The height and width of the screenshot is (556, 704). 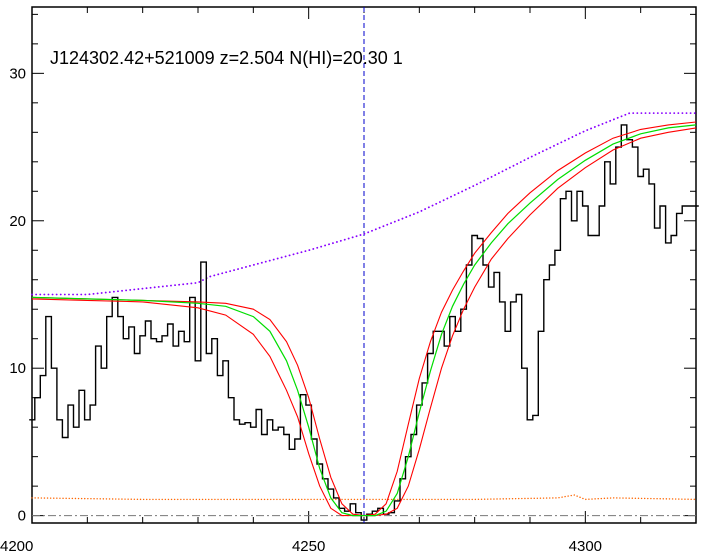 I want to click on y-tick-label: 20, so click(x=17, y=221).